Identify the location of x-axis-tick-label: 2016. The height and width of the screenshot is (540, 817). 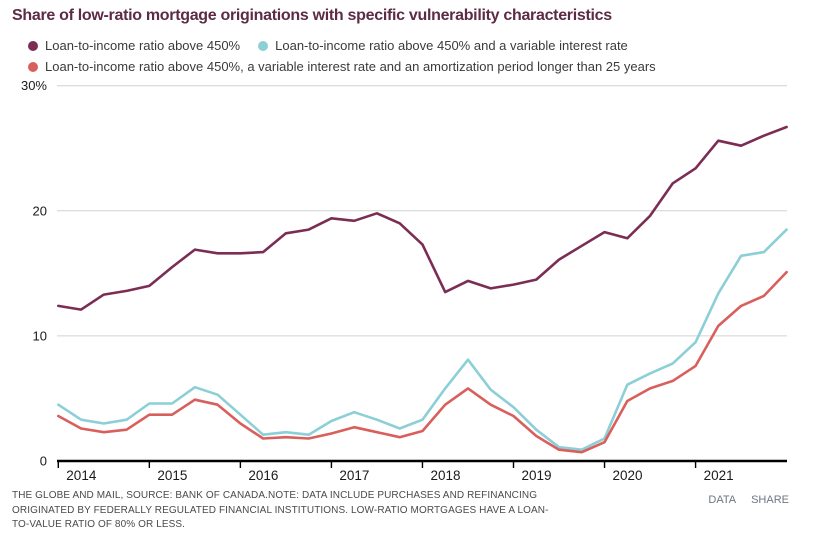
(263, 475).